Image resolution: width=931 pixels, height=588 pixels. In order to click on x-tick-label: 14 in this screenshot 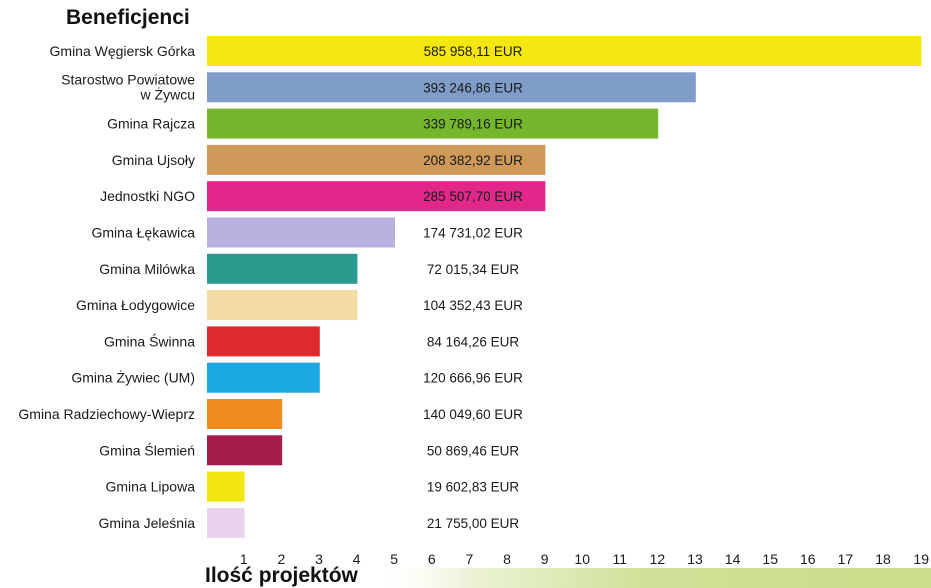, I will do `click(733, 559)`.